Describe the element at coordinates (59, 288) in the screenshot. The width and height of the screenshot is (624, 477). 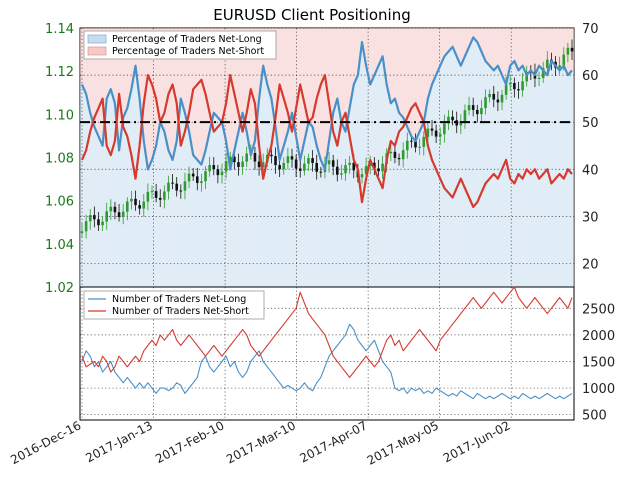
I see `left-tick-label: 1.02` at that location.